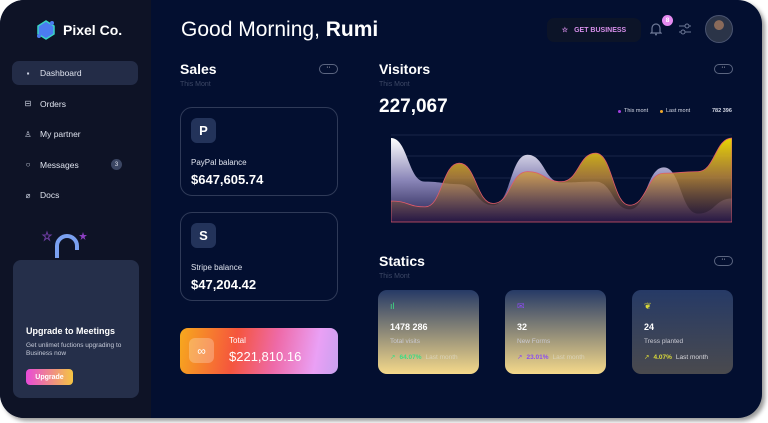 This screenshot has height=423, width=768. I want to click on sidebar-item-dashboard: ▪ Dashboard, so click(75, 73).